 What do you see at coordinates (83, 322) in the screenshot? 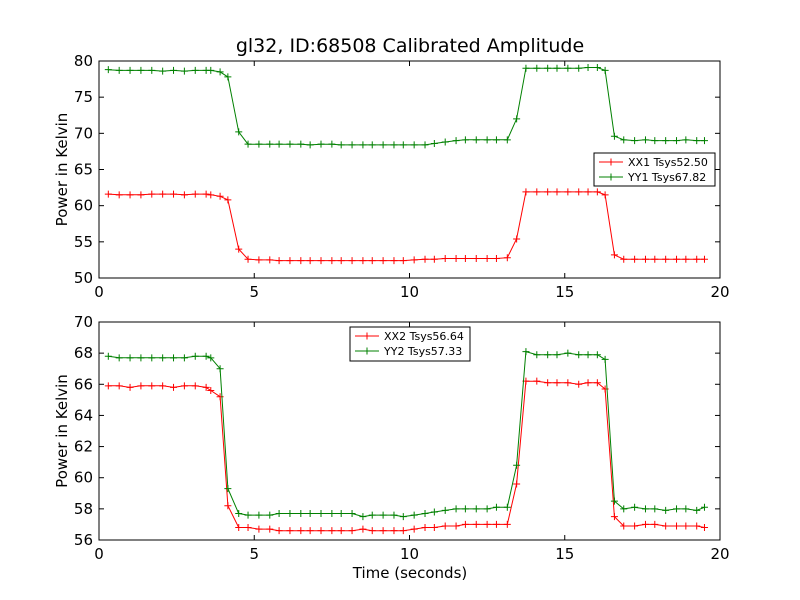
I see `y-tick-label: 70` at bounding box center [83, 322].